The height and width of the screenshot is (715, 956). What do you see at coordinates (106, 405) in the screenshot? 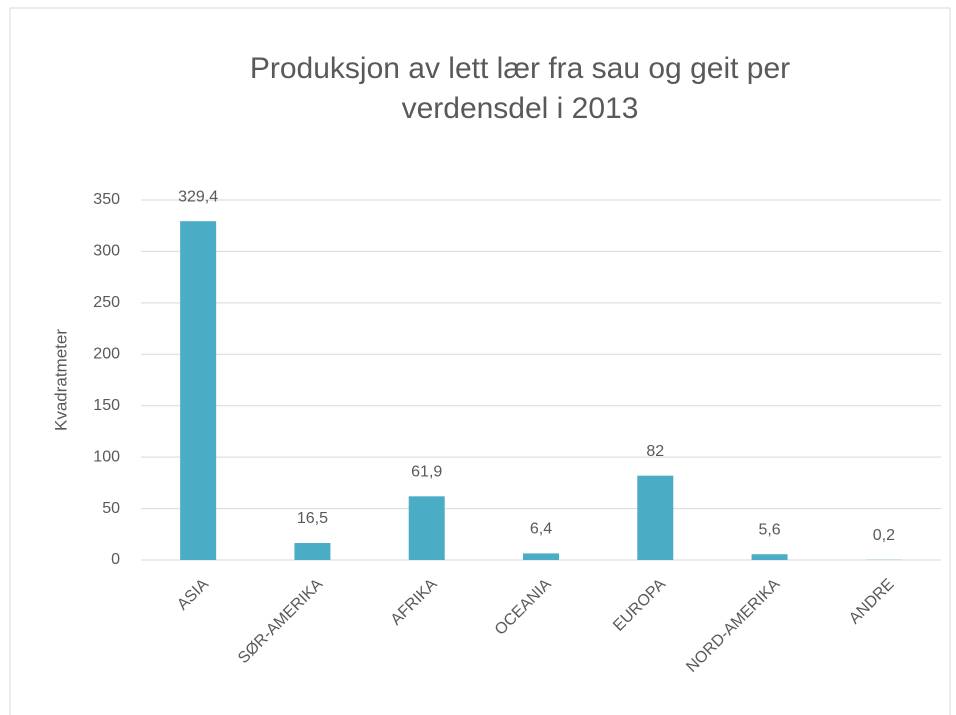
I see `y-tick-label: 150` at bounding box center [106, 405].